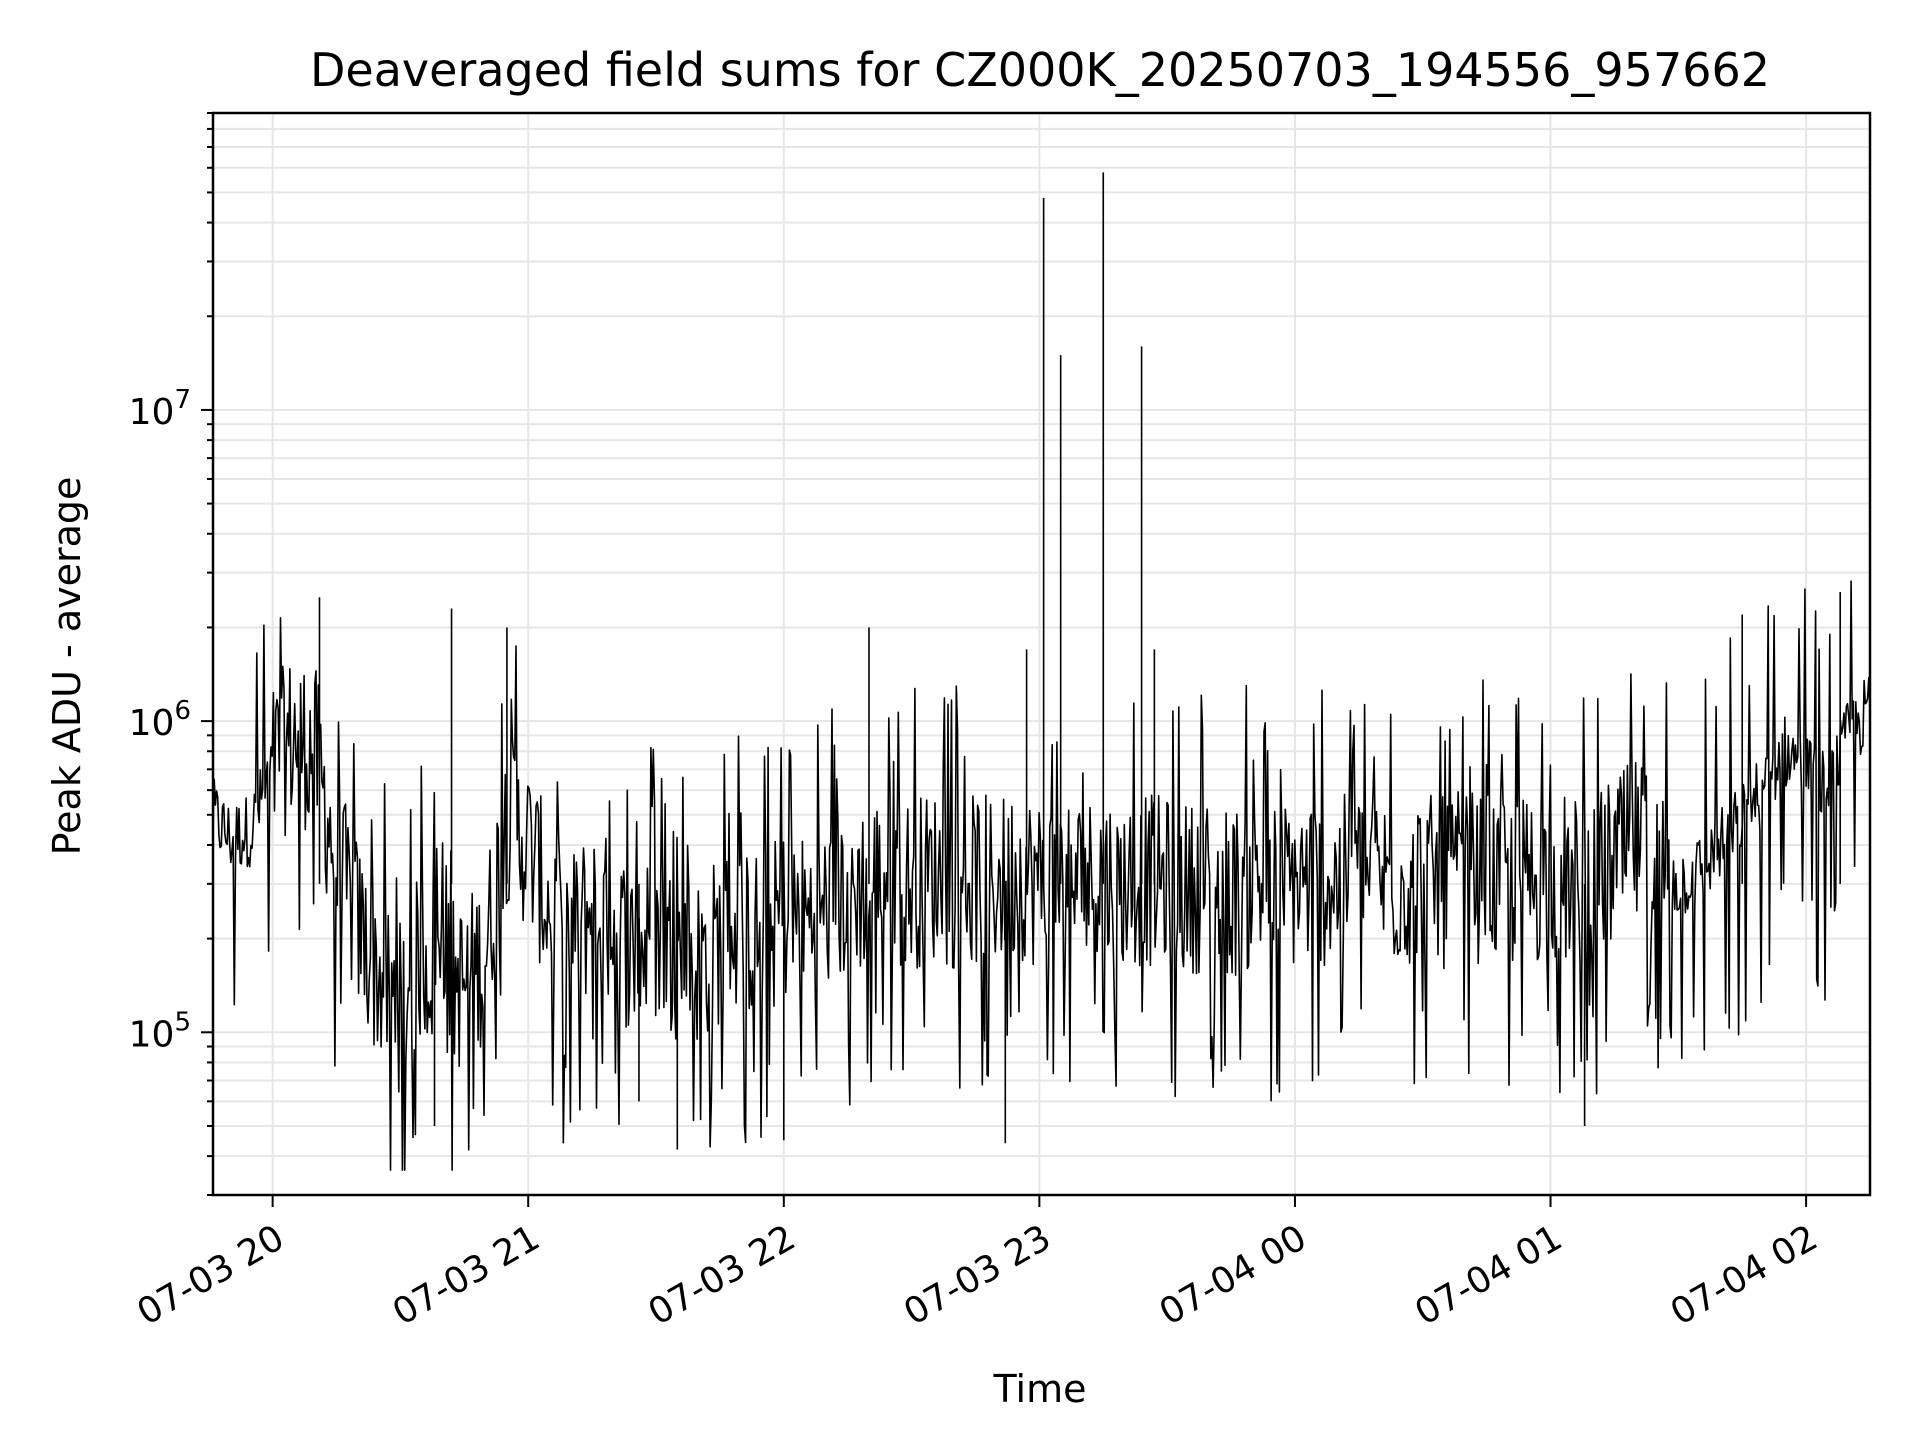 This screenshot has height=1440, width=1920. What do you see at coordinates (1488, 1275) in the screenshot?
I see `x-tick-label: 07-04 01` at bounding box center [1488, 1275].